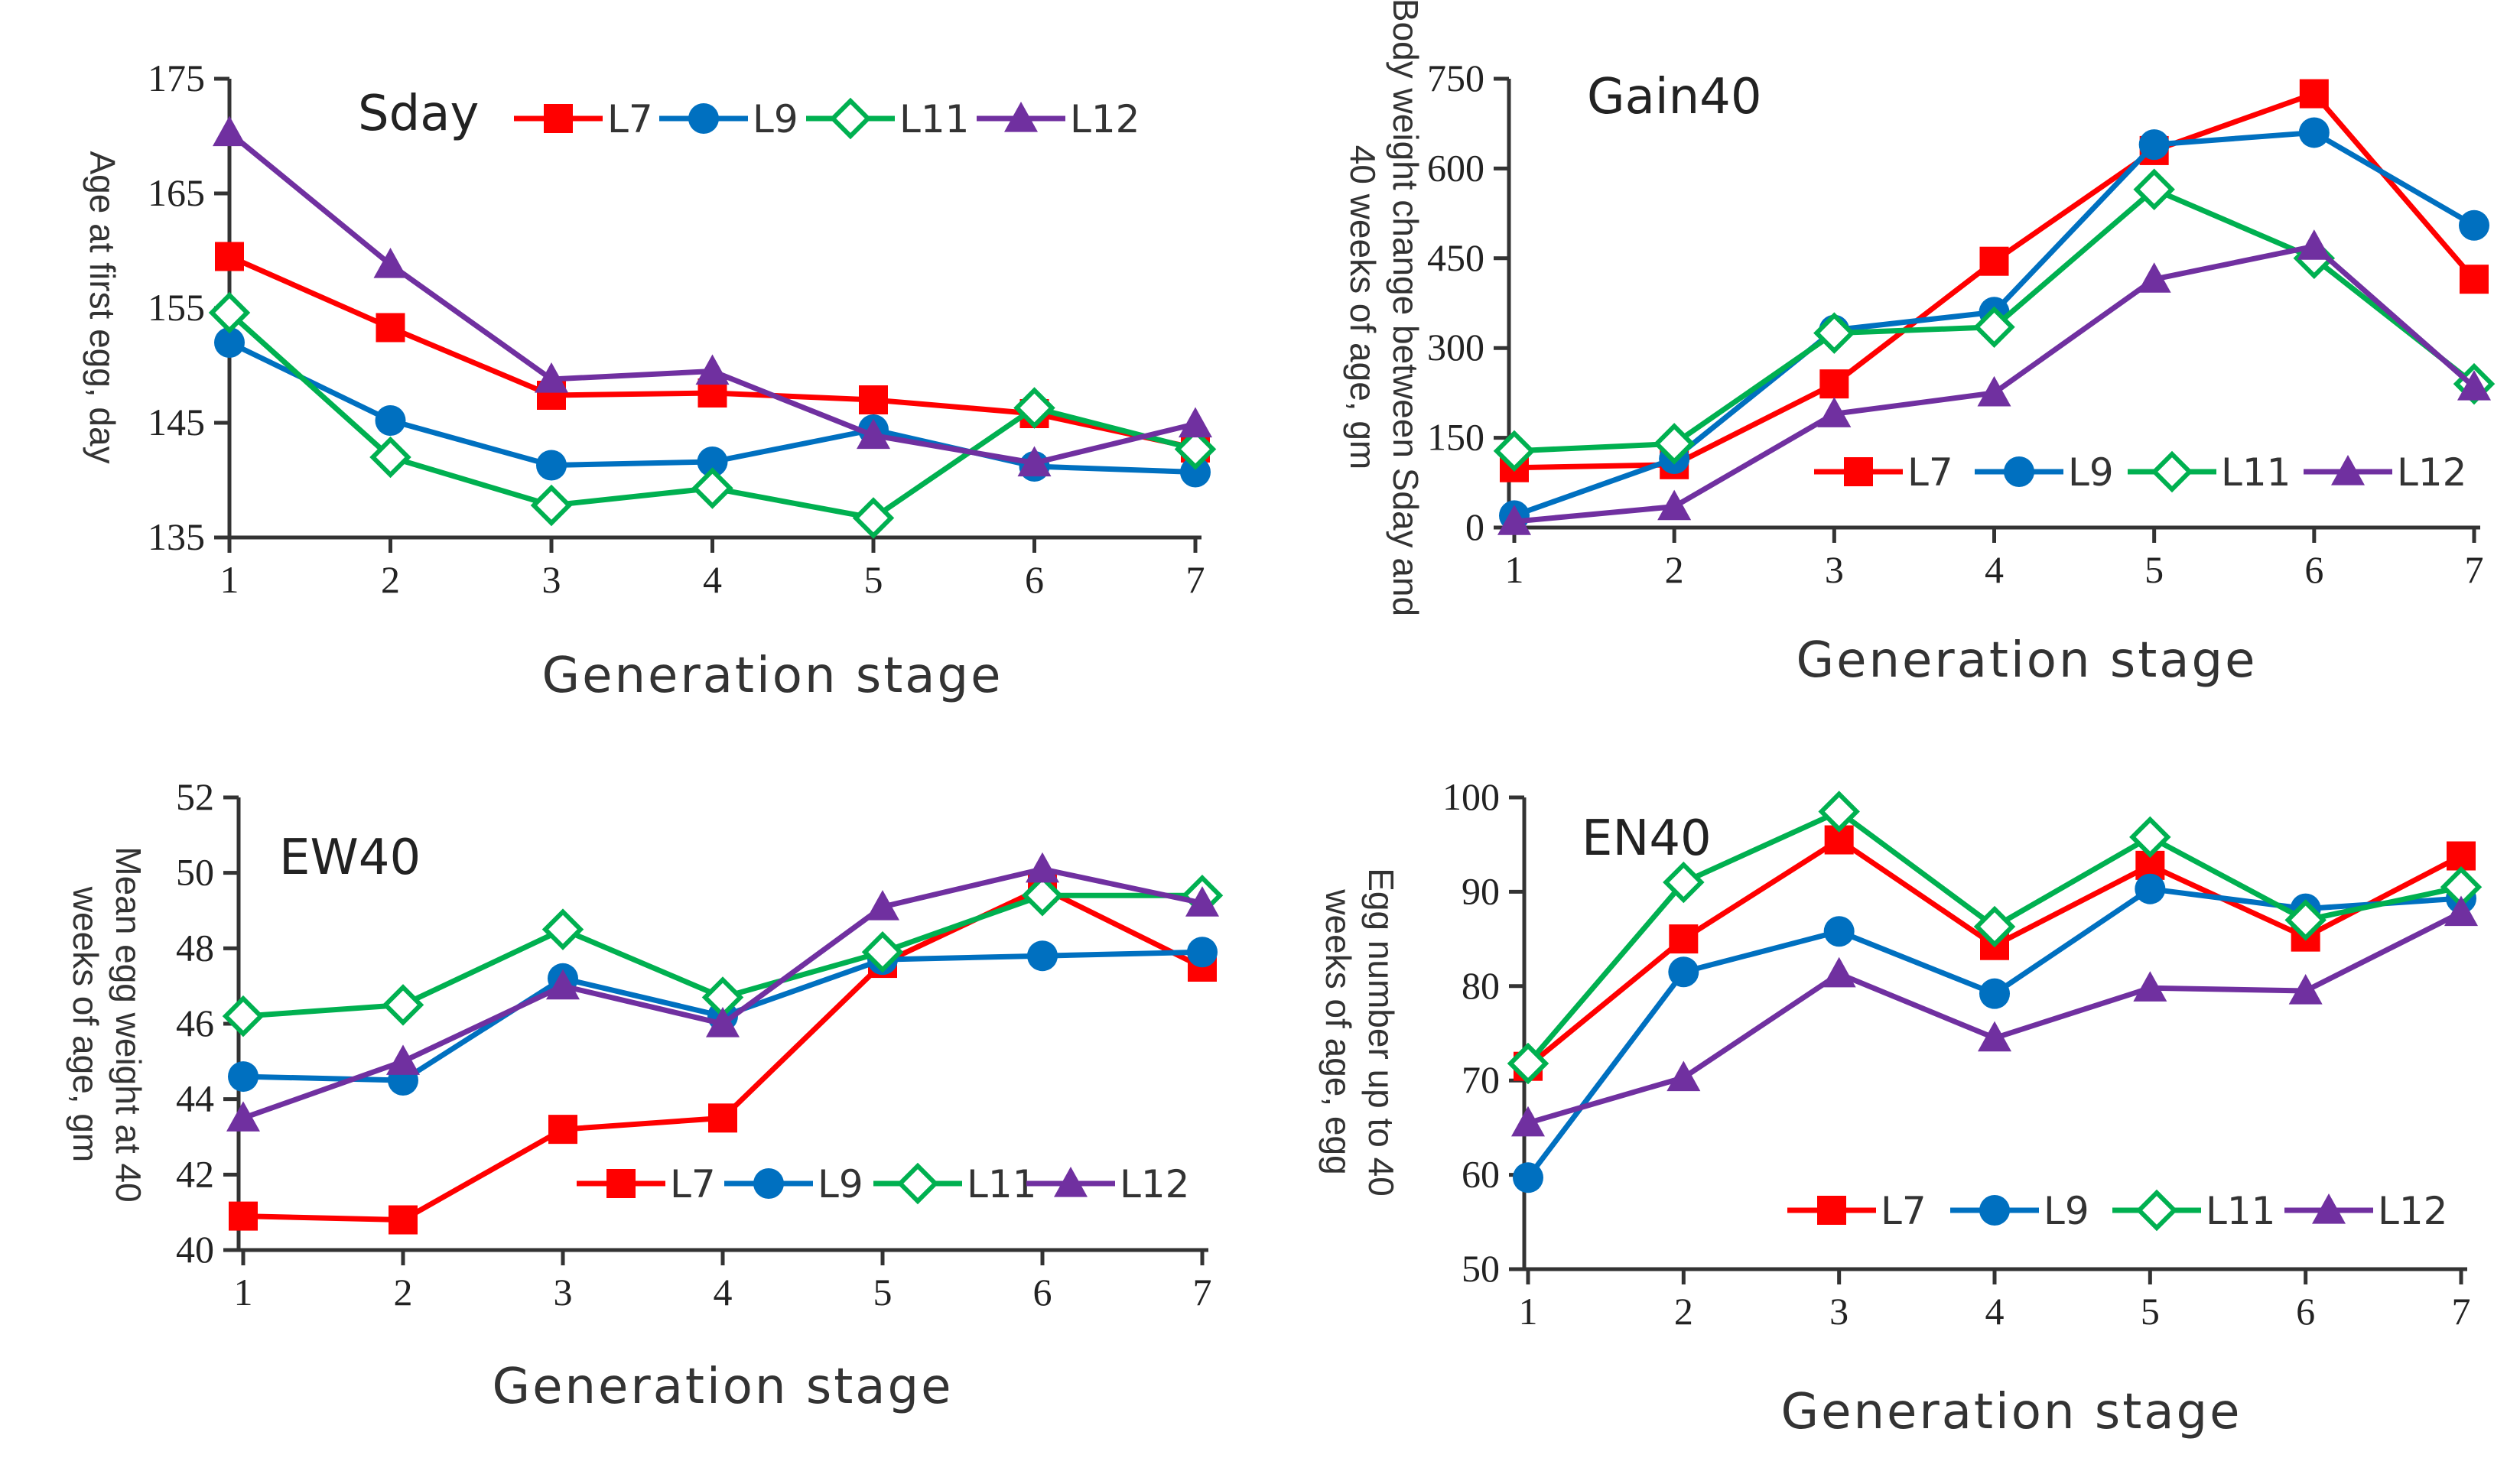 The width and height of the screenshot is (2520, 1458). Describe the element at coordinates (177, 422) in the screenshot. I see `y-tick-label: 145` at that location.